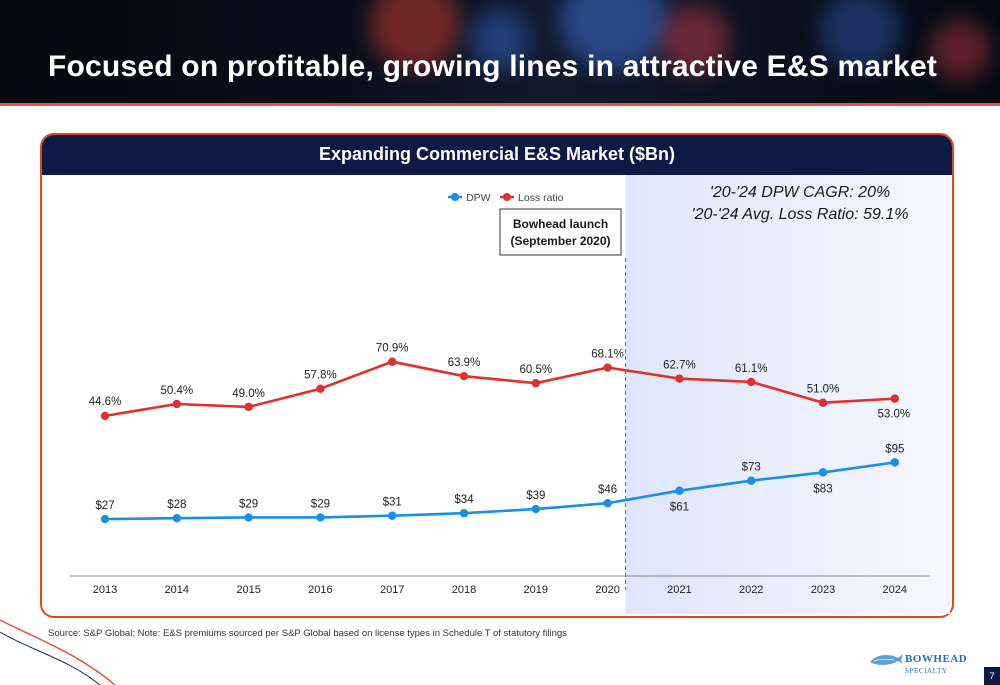  I want to click on data-label: 51.0%, so click(823, 390).